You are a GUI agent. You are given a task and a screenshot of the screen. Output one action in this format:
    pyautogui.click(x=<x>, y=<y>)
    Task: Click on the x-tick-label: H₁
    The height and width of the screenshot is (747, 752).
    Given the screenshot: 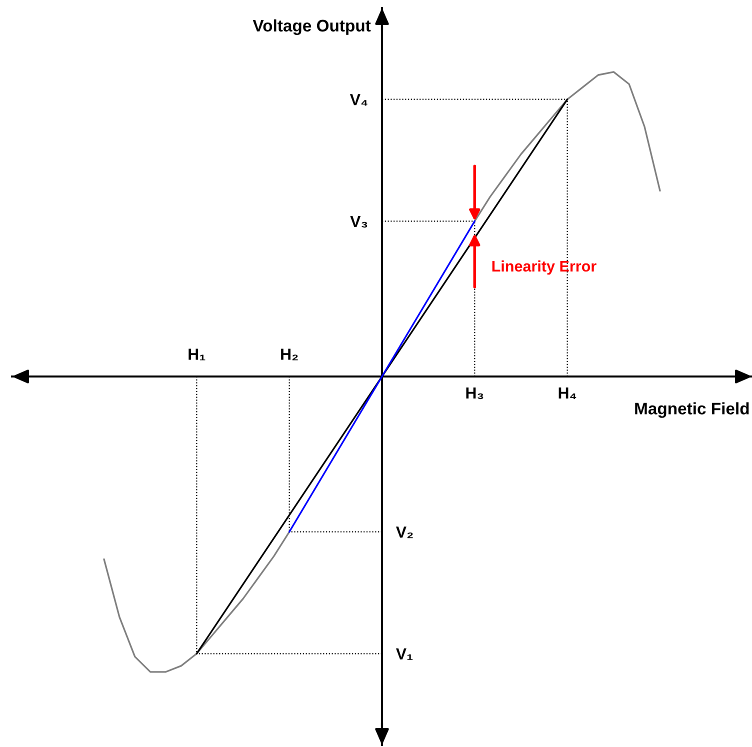 What is the action you would take?
    pyautogui.click(x=197, y=354)
    